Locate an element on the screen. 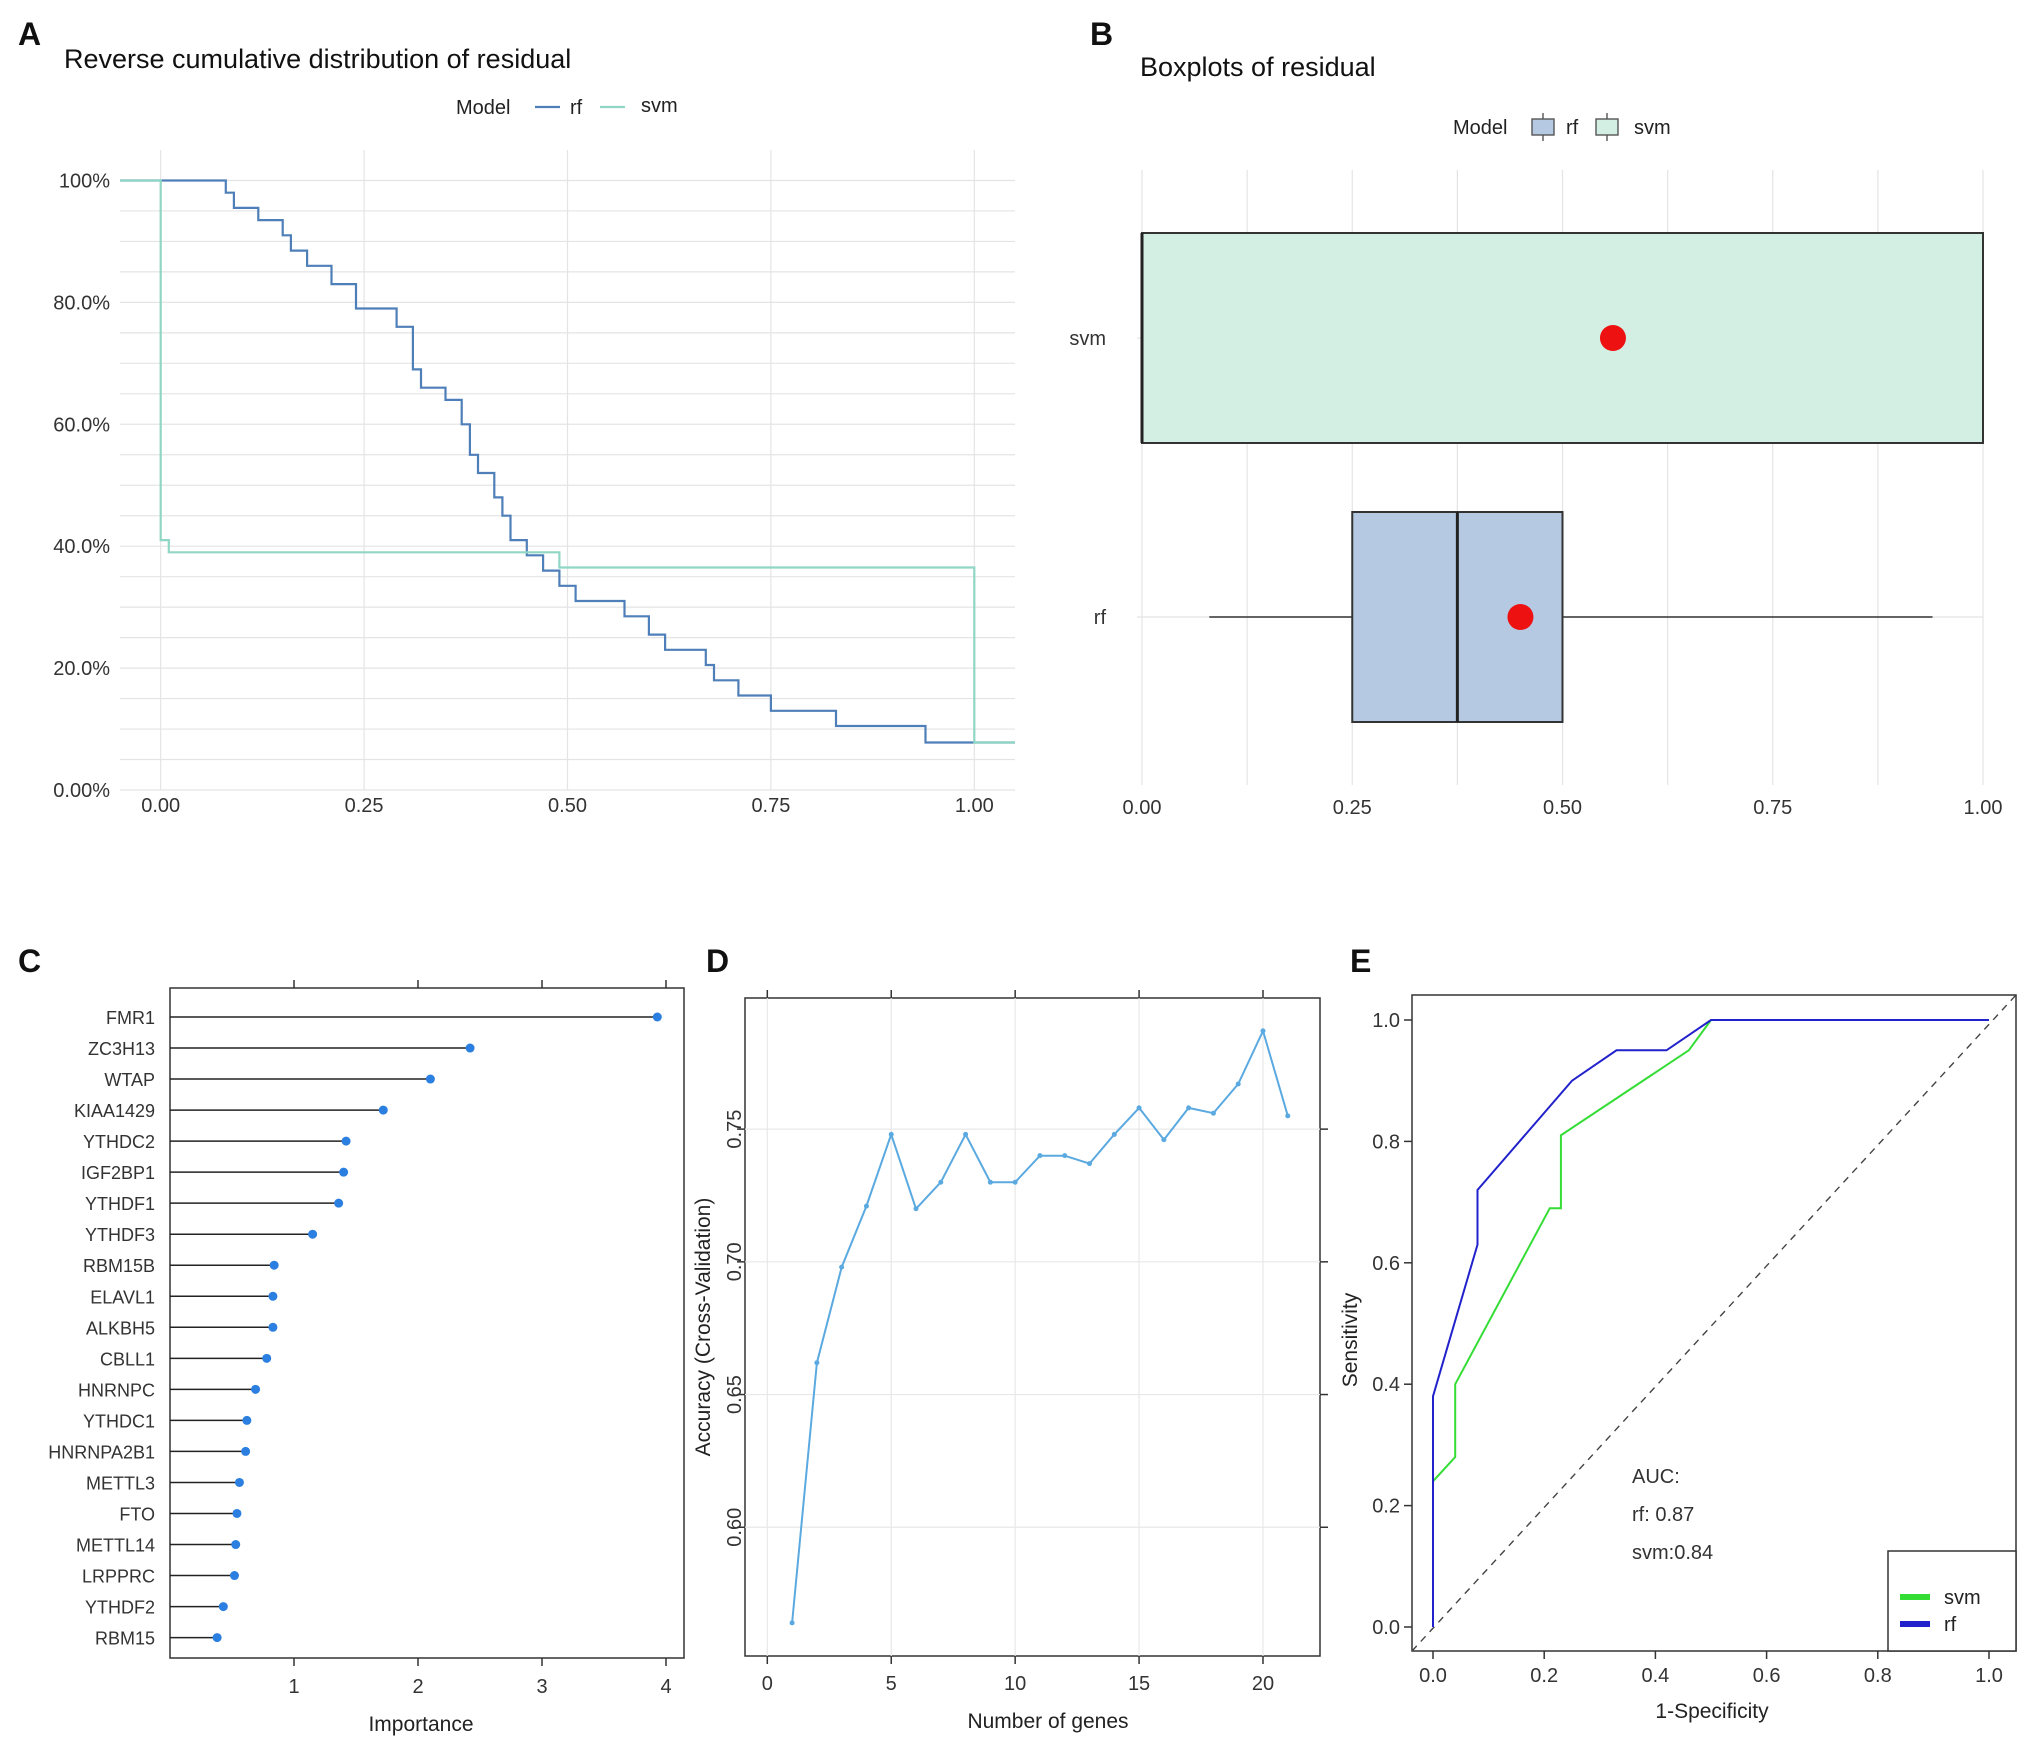 The image size is (2033, 1750). panel-b-ticks: 0.00 0.25 0.50 0.75 1.00 svm rf is located at coordinates (1535, 573).